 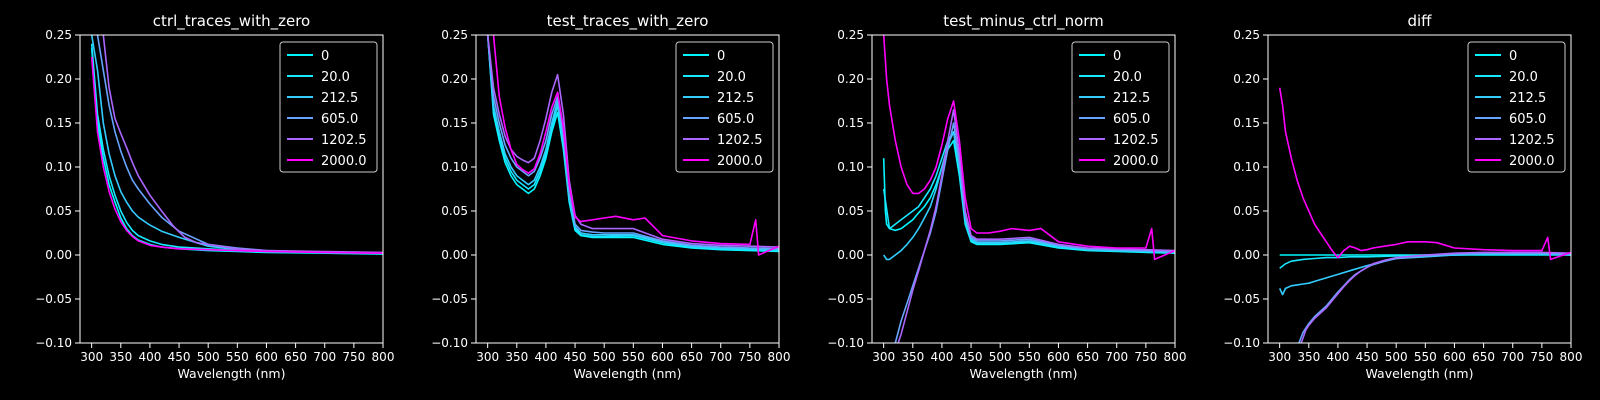 I want to click on chart-title: test_minus_ctrl_norm, so click(x=1023, y=21).